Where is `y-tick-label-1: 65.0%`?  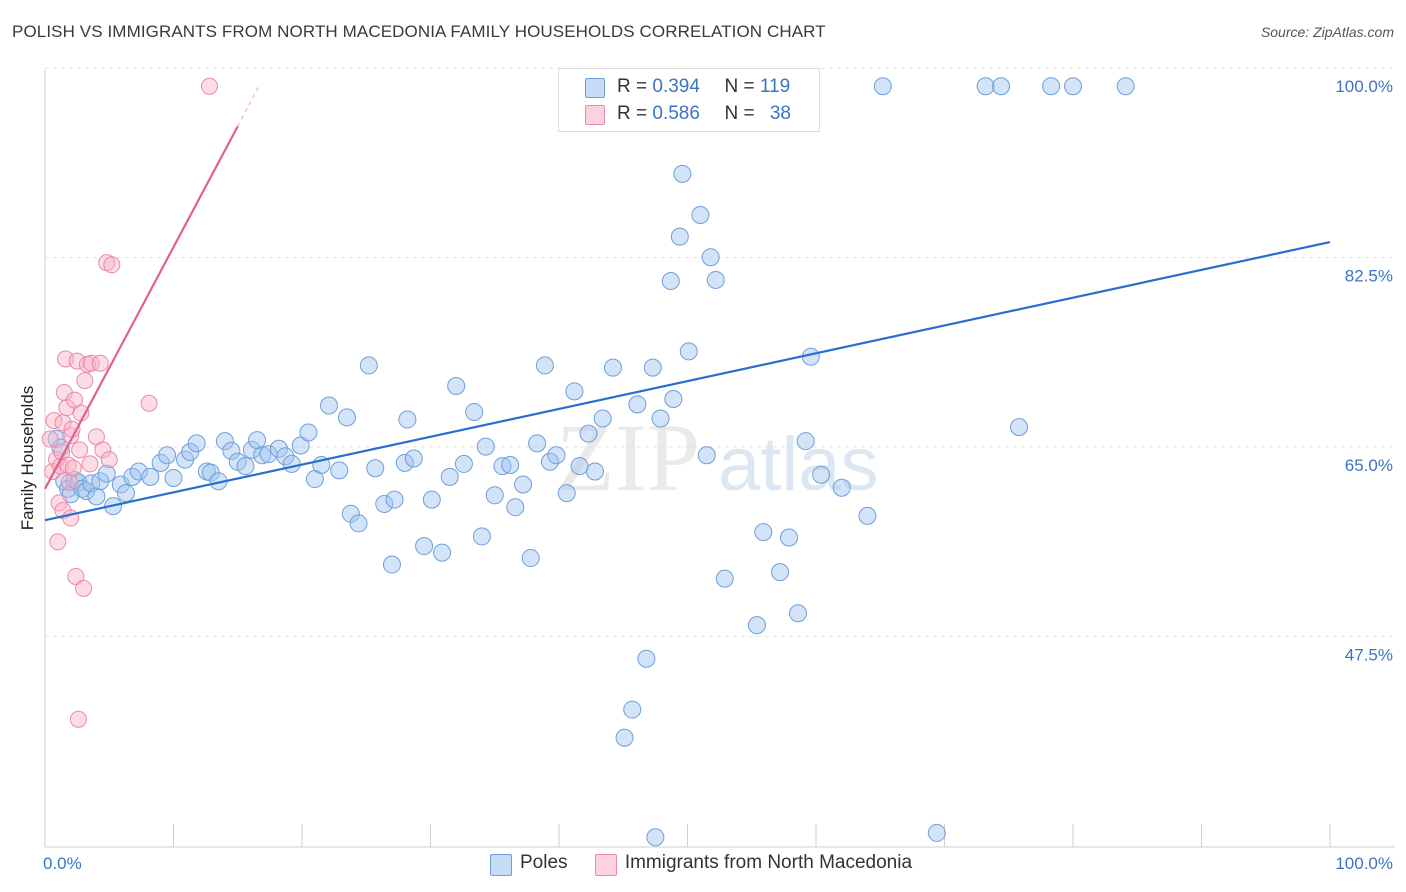 y-tick-label-1: 65.0% is located at coordinates (1369, 465).